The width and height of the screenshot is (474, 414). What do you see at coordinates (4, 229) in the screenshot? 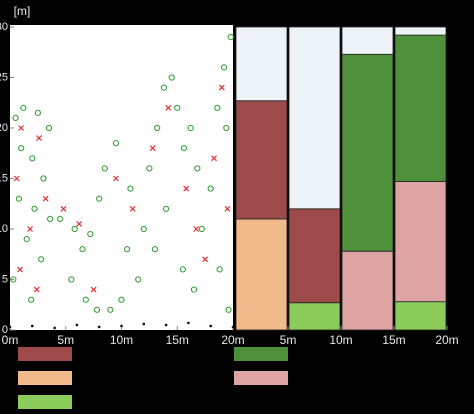
I see `y-tick-label: 10` at bounding box center [4, 229].